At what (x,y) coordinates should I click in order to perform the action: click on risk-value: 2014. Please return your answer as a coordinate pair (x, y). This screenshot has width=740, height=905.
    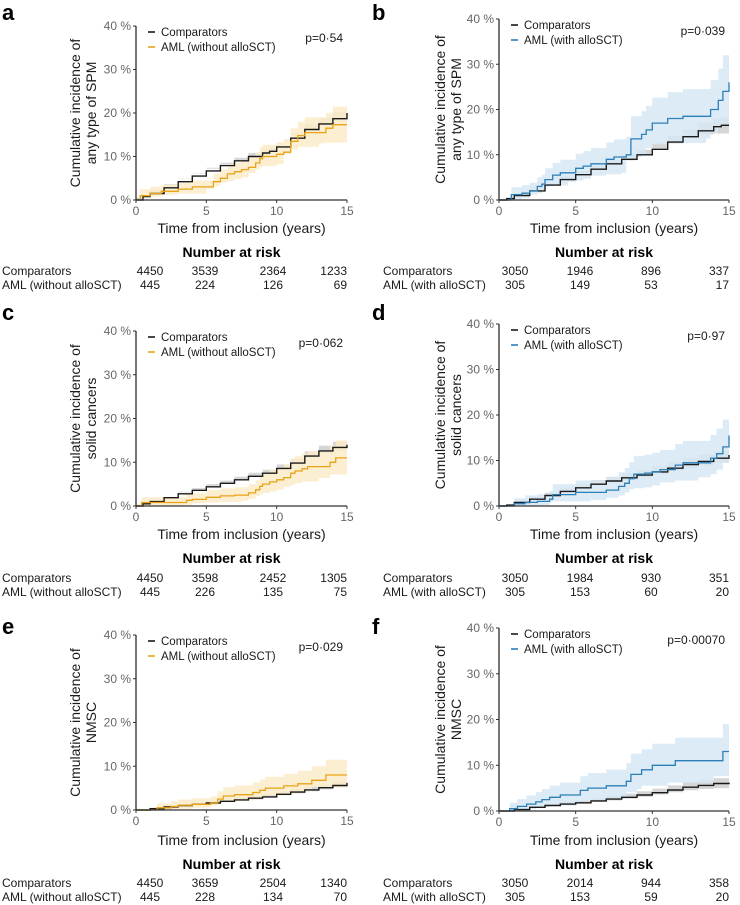
    Looking at the image, I should click on (580, 883).